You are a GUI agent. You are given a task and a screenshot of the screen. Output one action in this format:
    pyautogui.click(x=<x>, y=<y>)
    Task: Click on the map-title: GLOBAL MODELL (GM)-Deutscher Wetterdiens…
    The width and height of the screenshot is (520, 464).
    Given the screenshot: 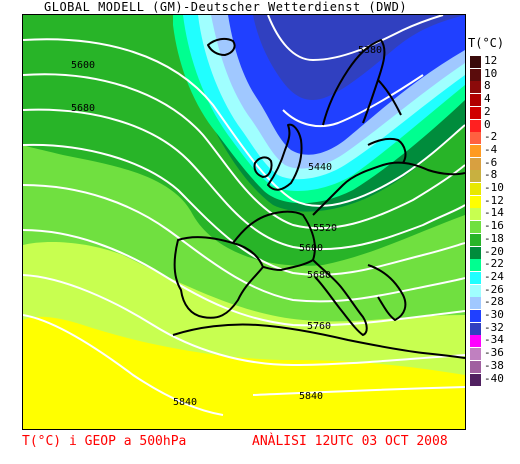 What is the action you would take?
    pyautogui.click(x=226, y=7)
    